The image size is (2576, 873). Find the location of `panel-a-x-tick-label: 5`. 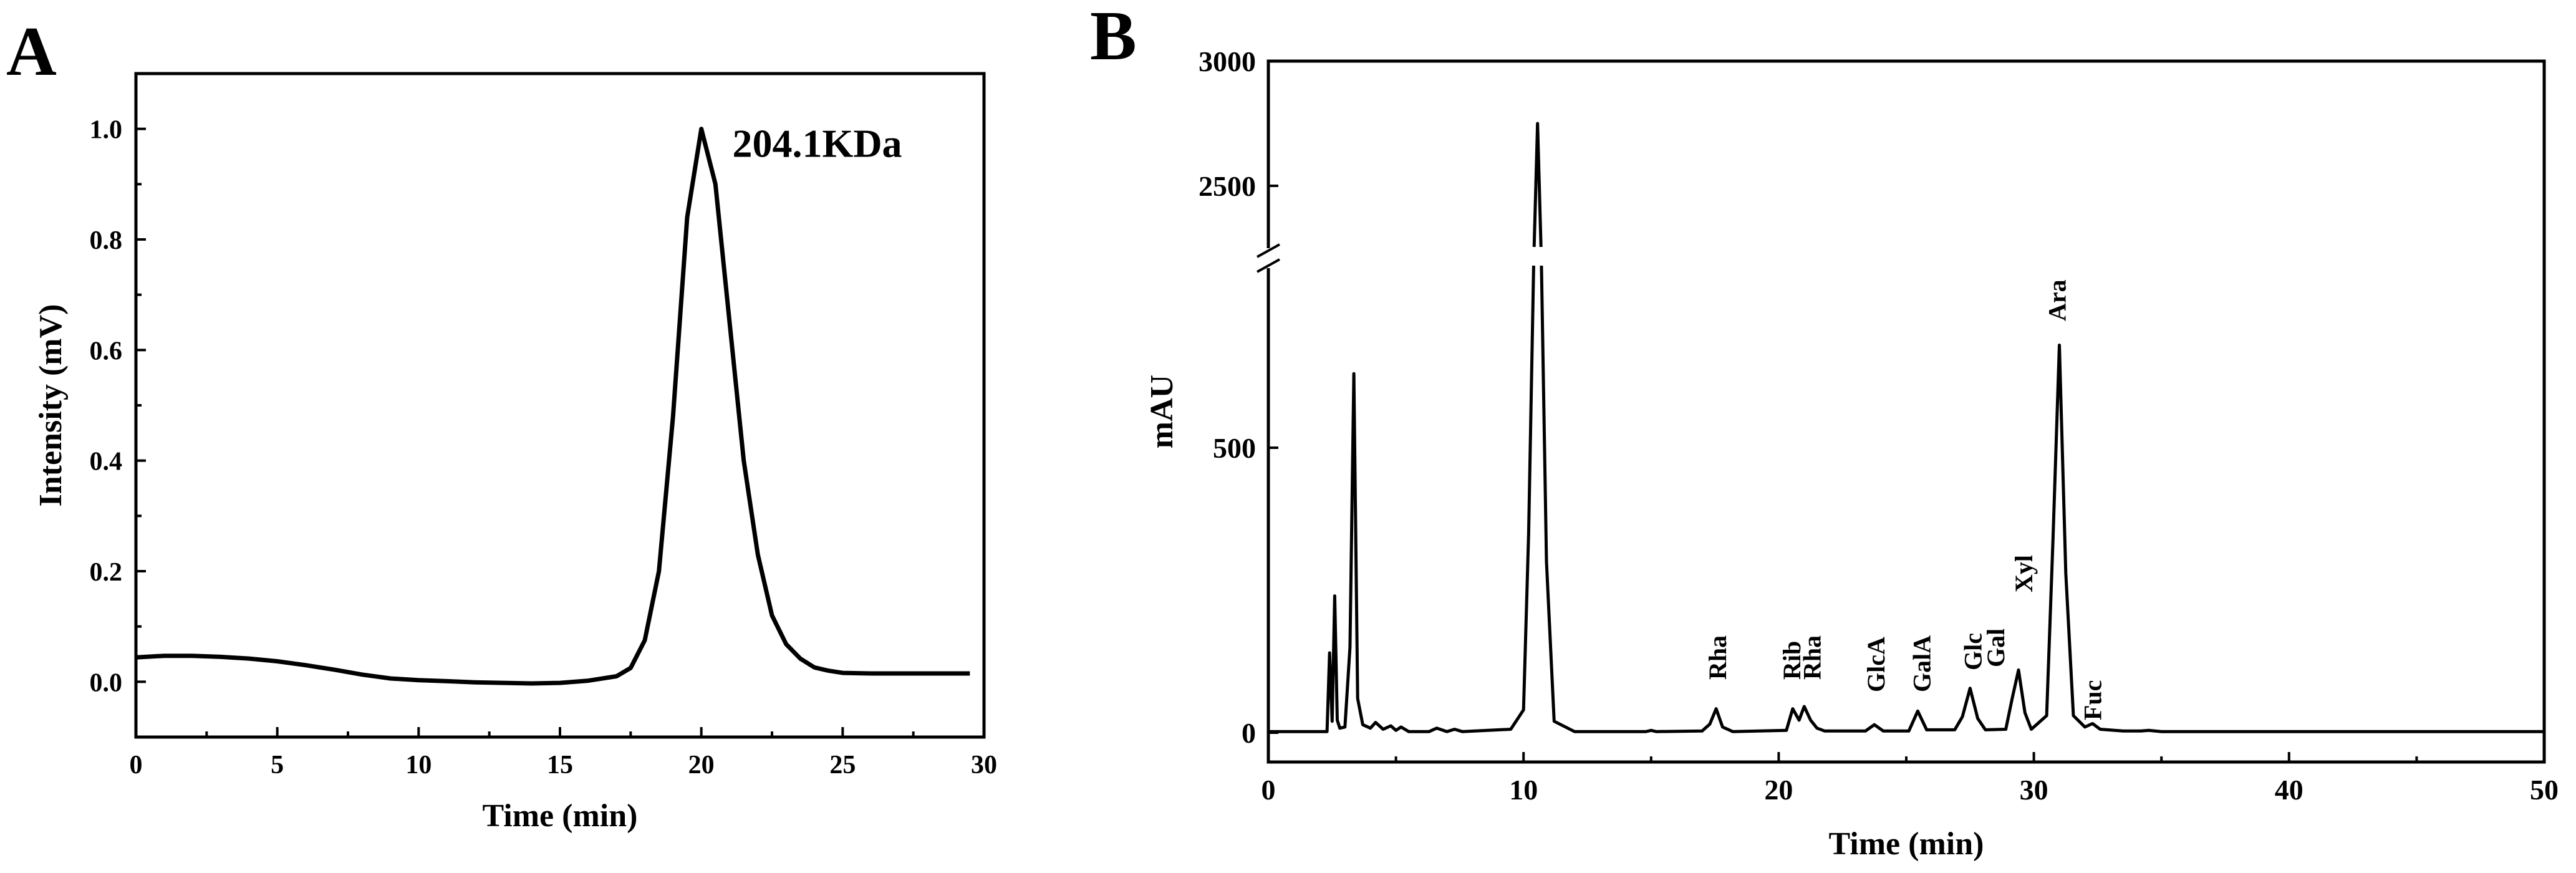

panel-a-x-tick-label: 5 is located at coordinates (277, 765).